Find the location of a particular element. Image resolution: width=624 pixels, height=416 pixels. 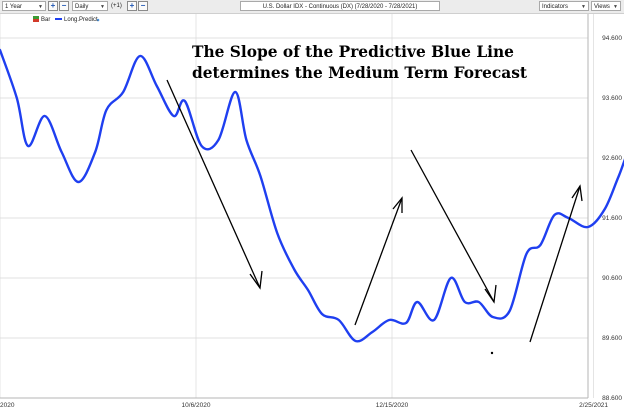

y-tick-label: 90.600 is located at coordinates (612, 278).